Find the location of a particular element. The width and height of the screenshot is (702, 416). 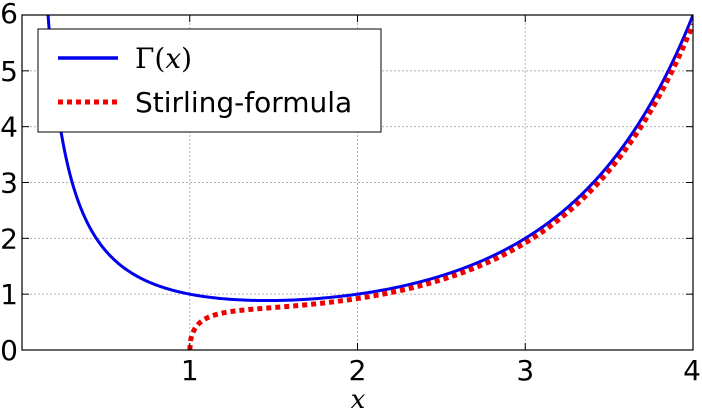

x-tick-label: 2 is located at coordinates (358, 370).